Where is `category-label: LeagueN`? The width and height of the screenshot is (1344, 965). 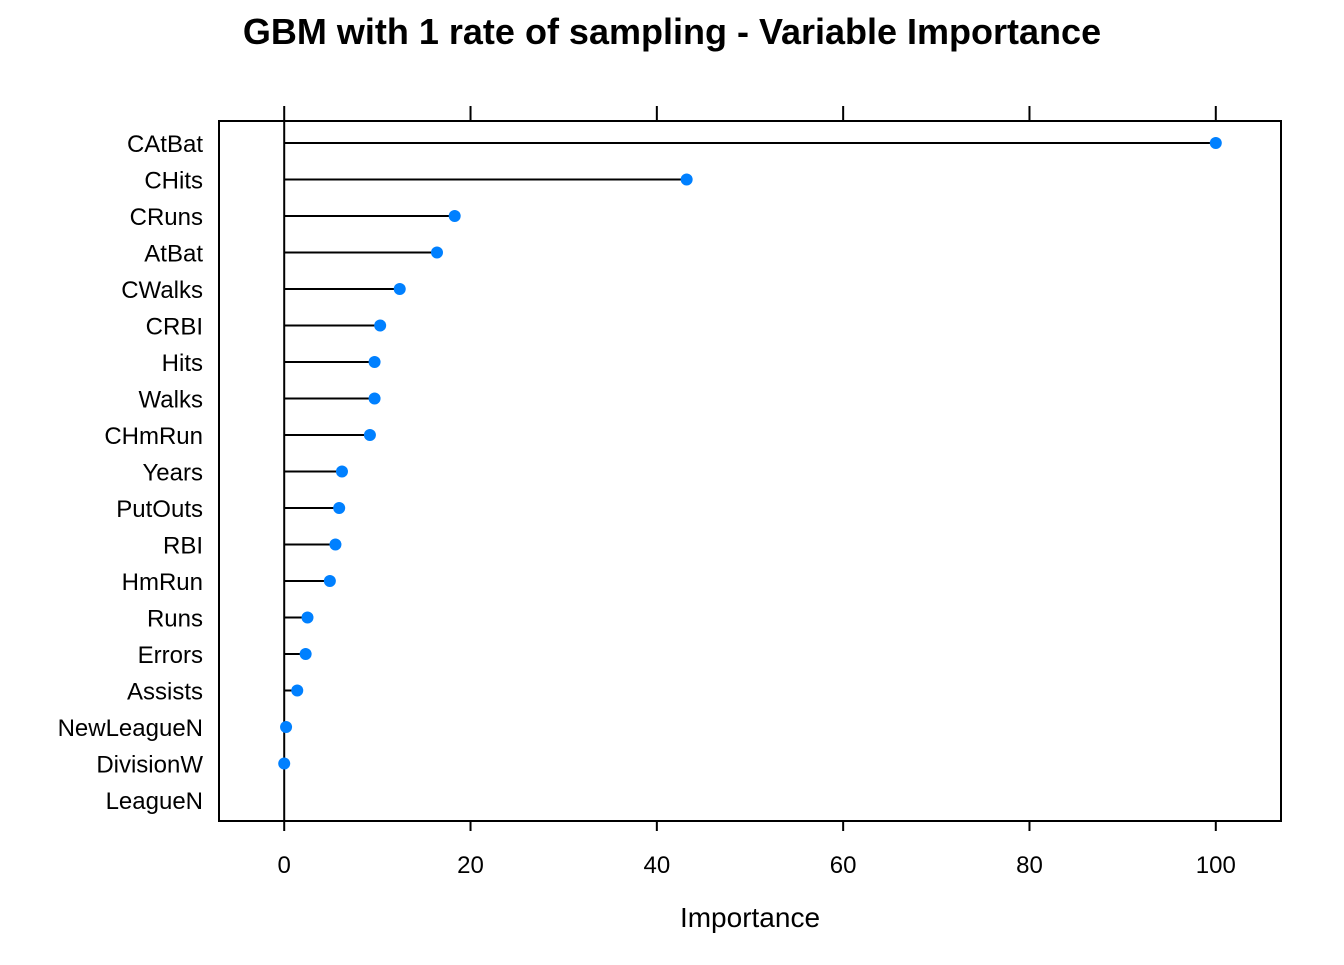 category-label: LeagueN is located at coordinates (154, 801).